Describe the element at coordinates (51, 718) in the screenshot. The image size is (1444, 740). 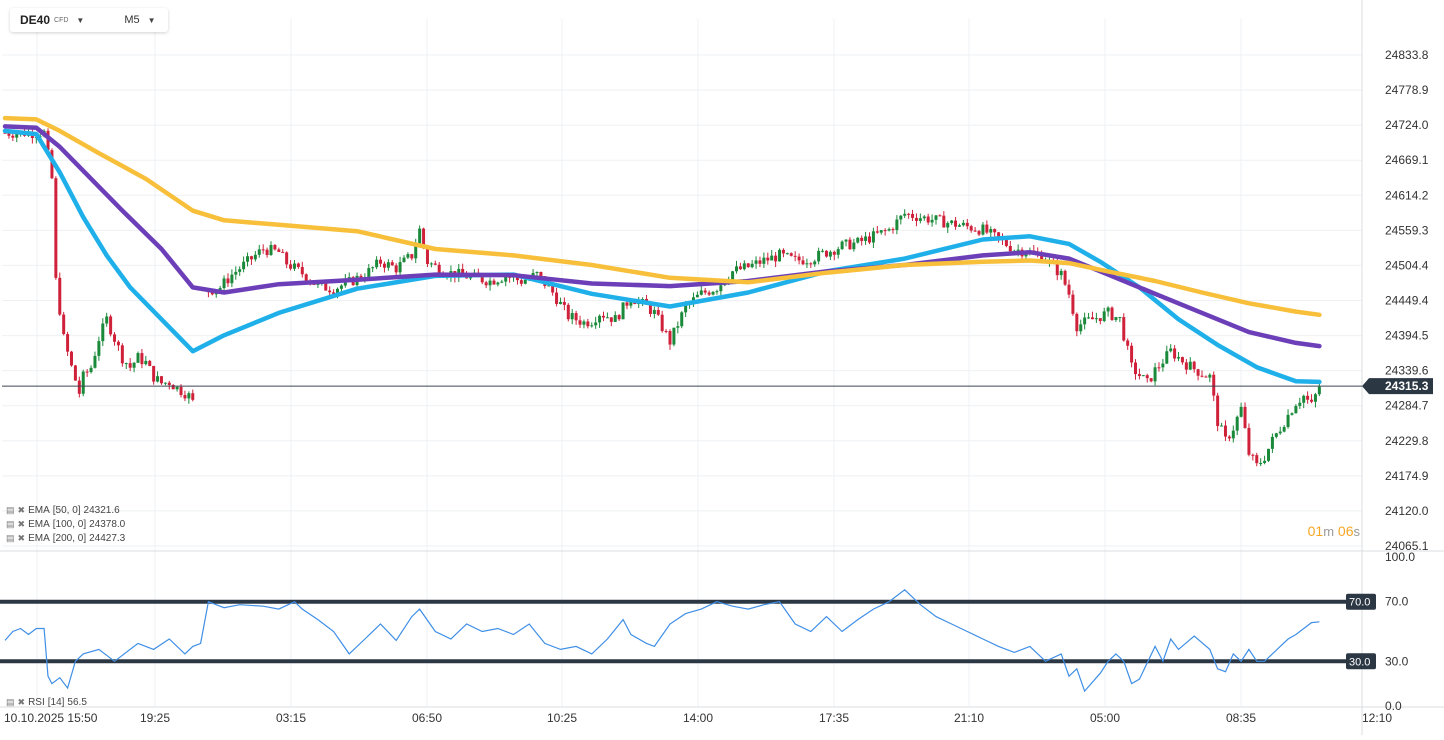
I see `x-tick-label: 10.10.2025 15:50` at that location.